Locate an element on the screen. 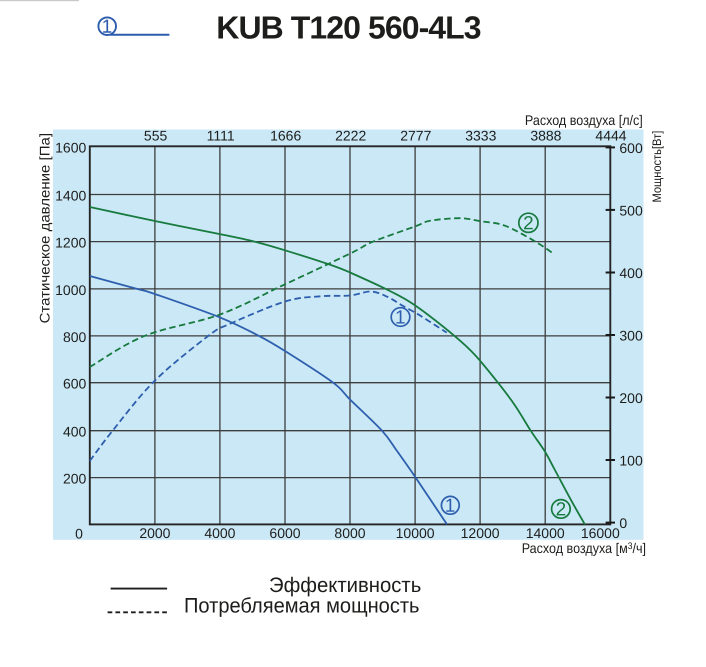  svg-text: 4444 is located at coordinates (610, 135).